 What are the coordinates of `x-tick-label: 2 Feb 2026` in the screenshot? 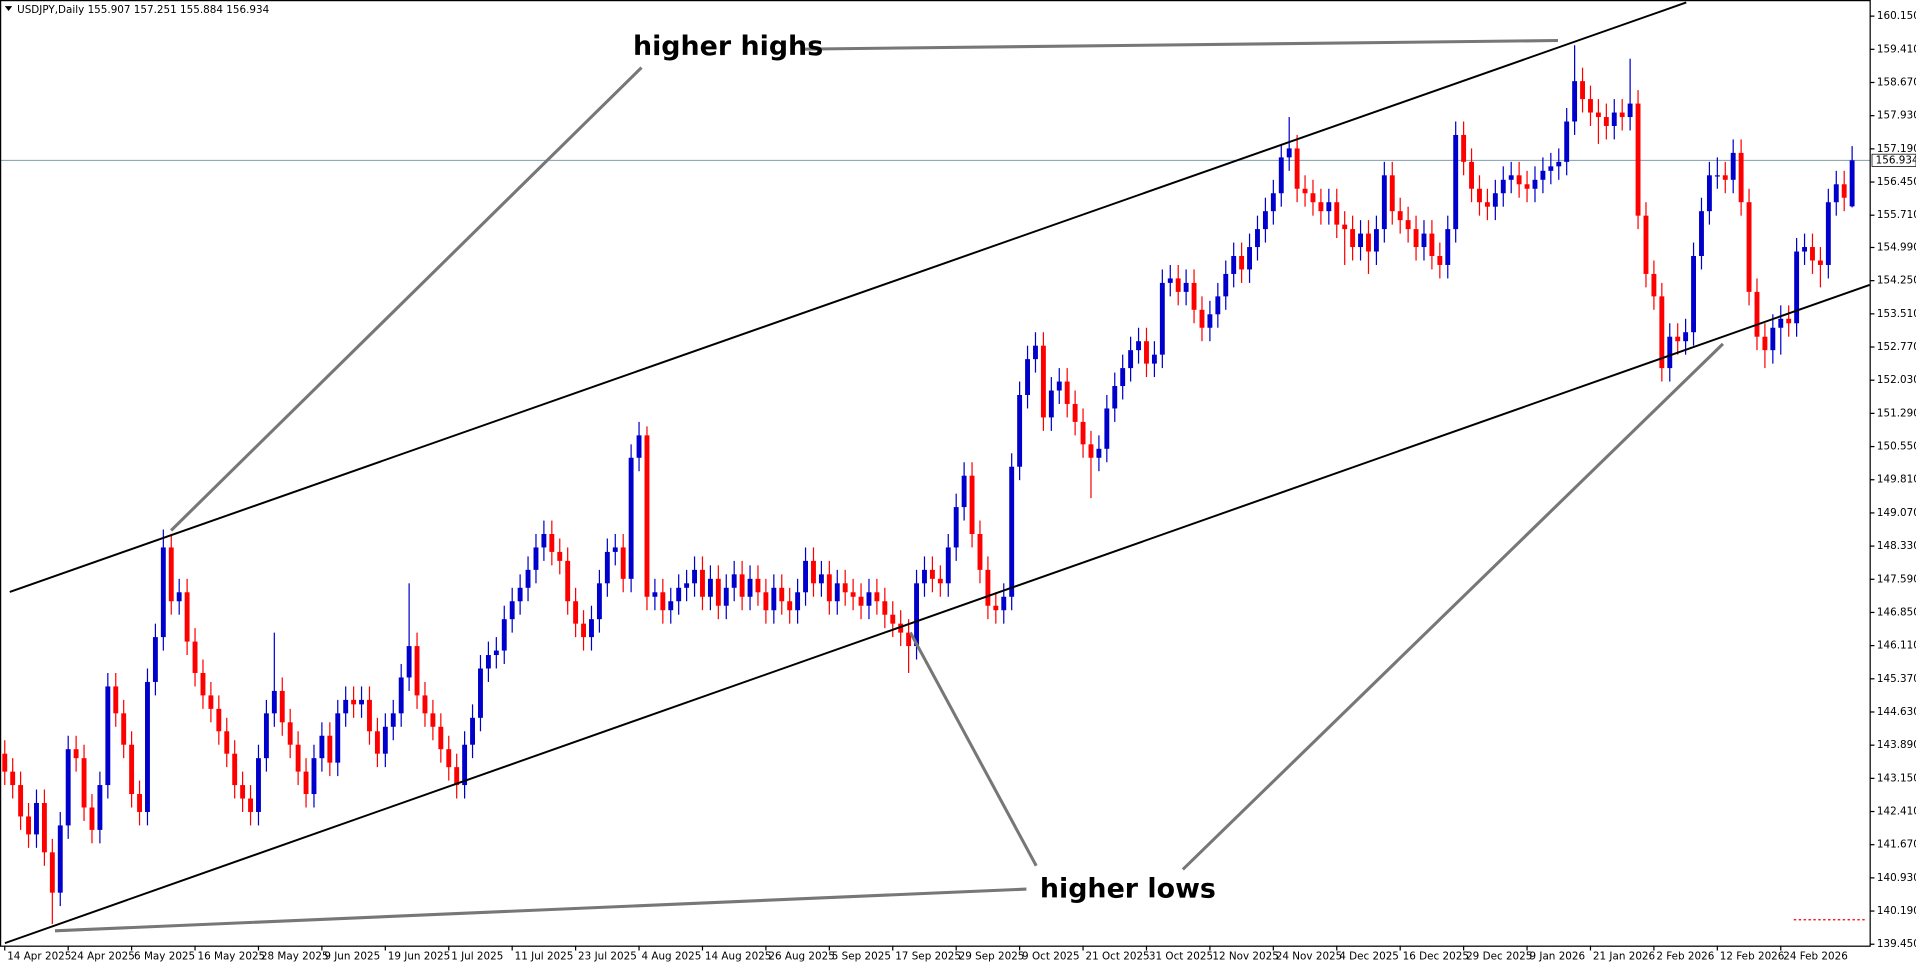 It's located at (1685, 957).